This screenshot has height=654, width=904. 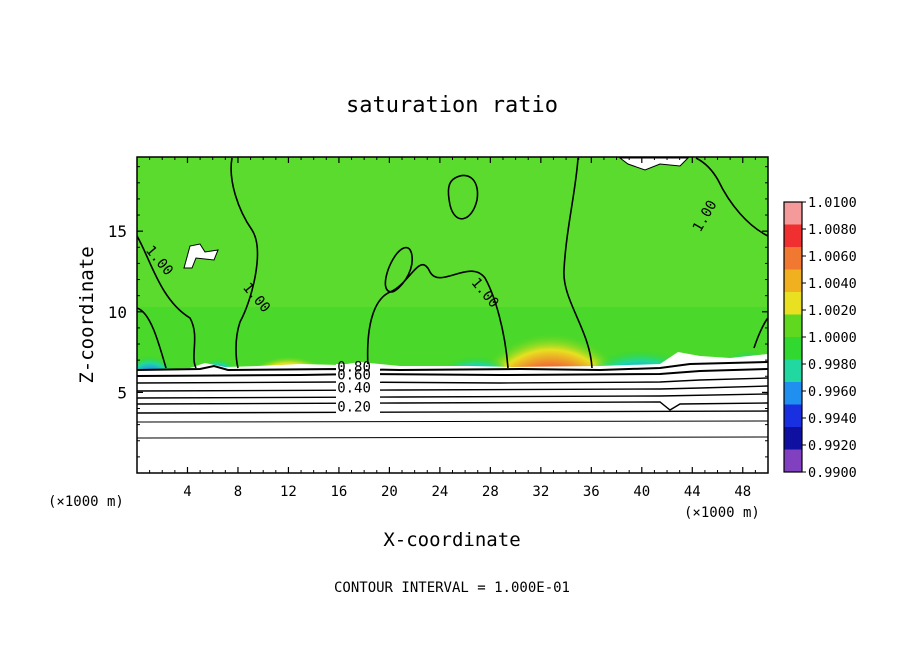 I want to click on chart-title: saturation ratio, so click(x=452, y=105).